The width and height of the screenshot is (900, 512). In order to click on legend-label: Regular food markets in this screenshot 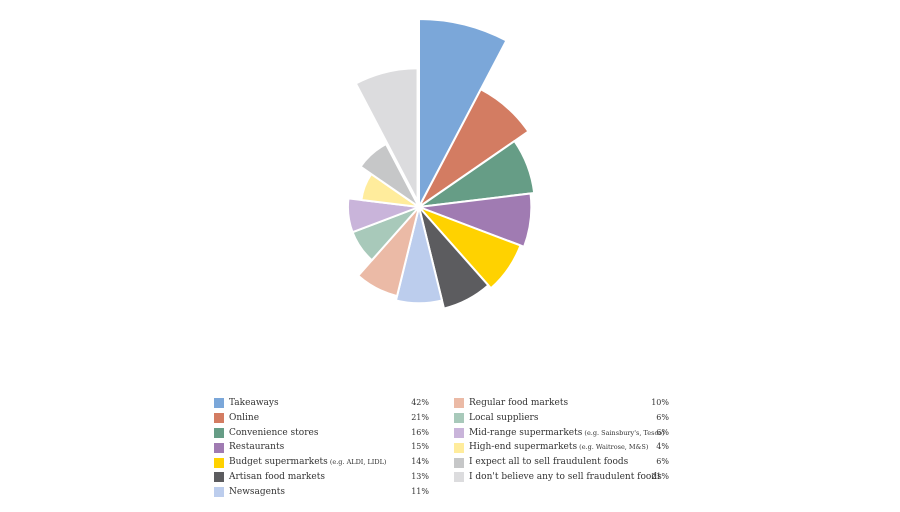, I will do `click(518, 403)`.